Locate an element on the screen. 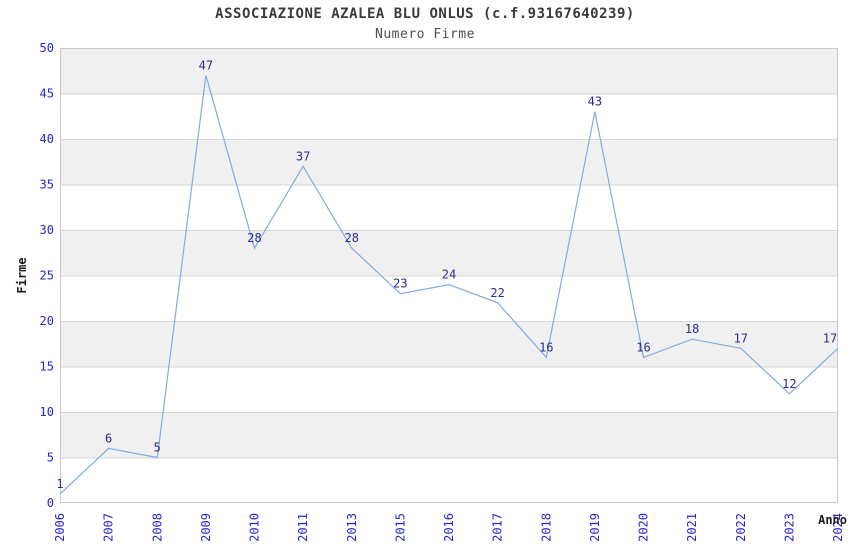  x-tick-label: 2021 is located at coordinates (692, 527).